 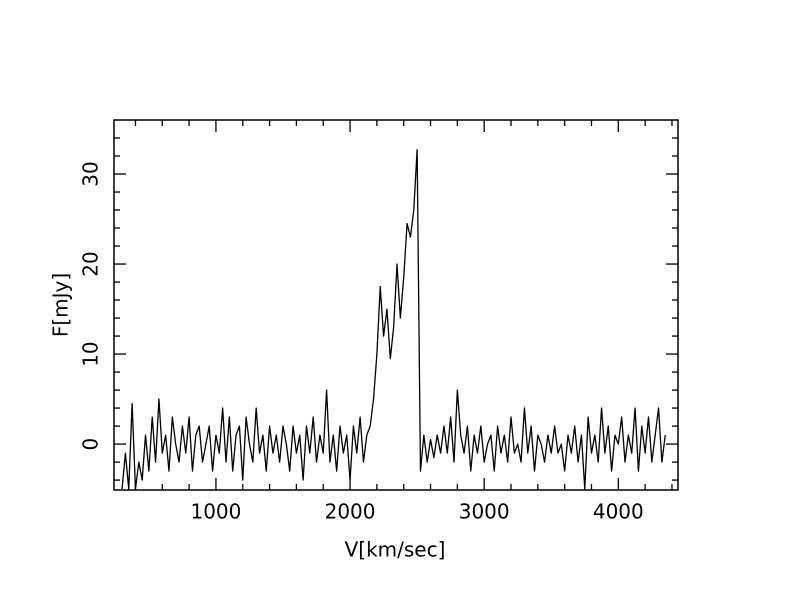 What do you see at coordinates (91, 173) in the screenshot?
I see `y-tick-label: 30` at bounding box center [91, 173].